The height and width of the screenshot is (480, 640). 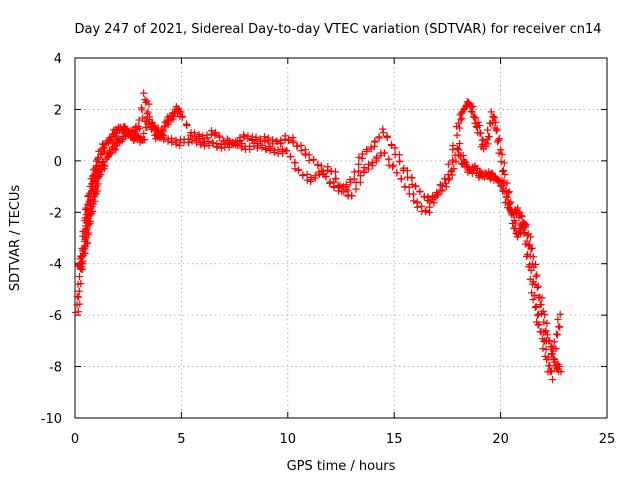 What do you see at coordinates (394, 439) in the screenshot?
I see `x-tick-label: 15` at bounding box center [394, 439].